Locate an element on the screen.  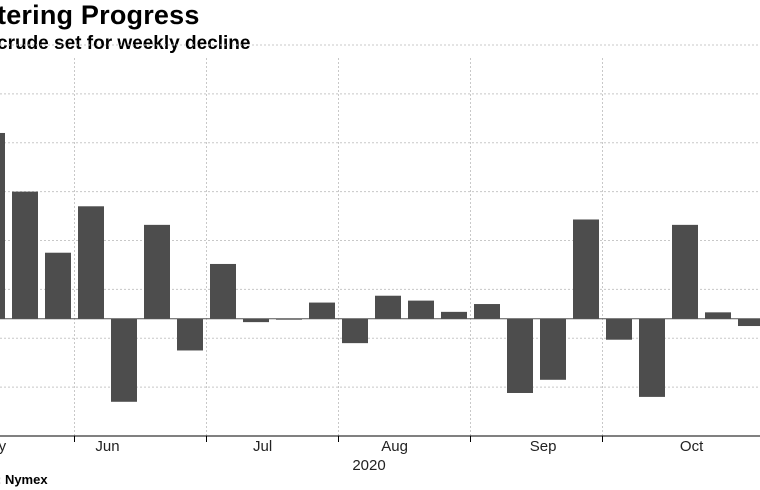
chart-title: tering Progress is located at coordinates (100, 15).